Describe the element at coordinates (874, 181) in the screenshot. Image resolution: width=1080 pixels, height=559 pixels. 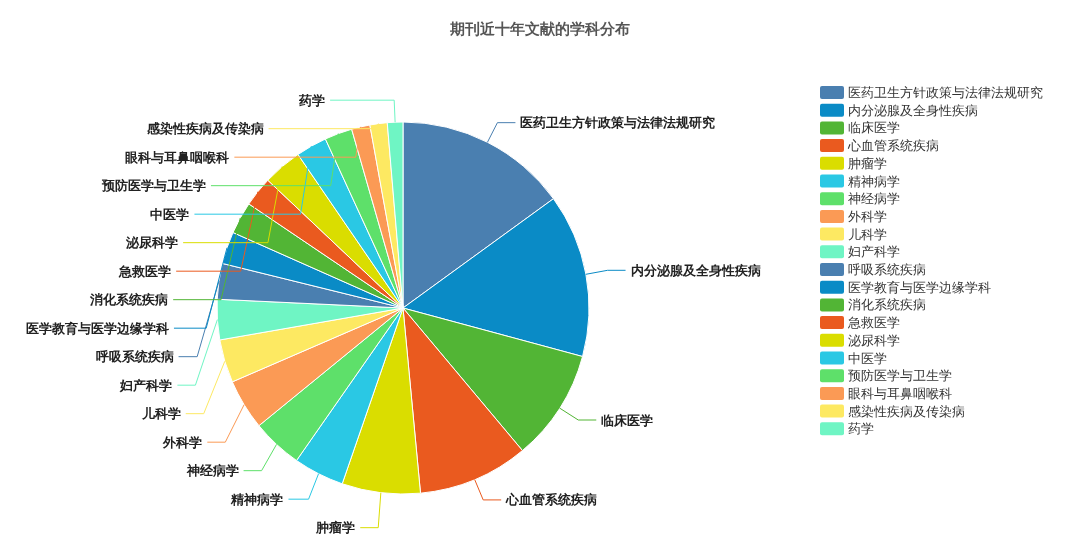
I see `legend-label: 精神病学` at that location.